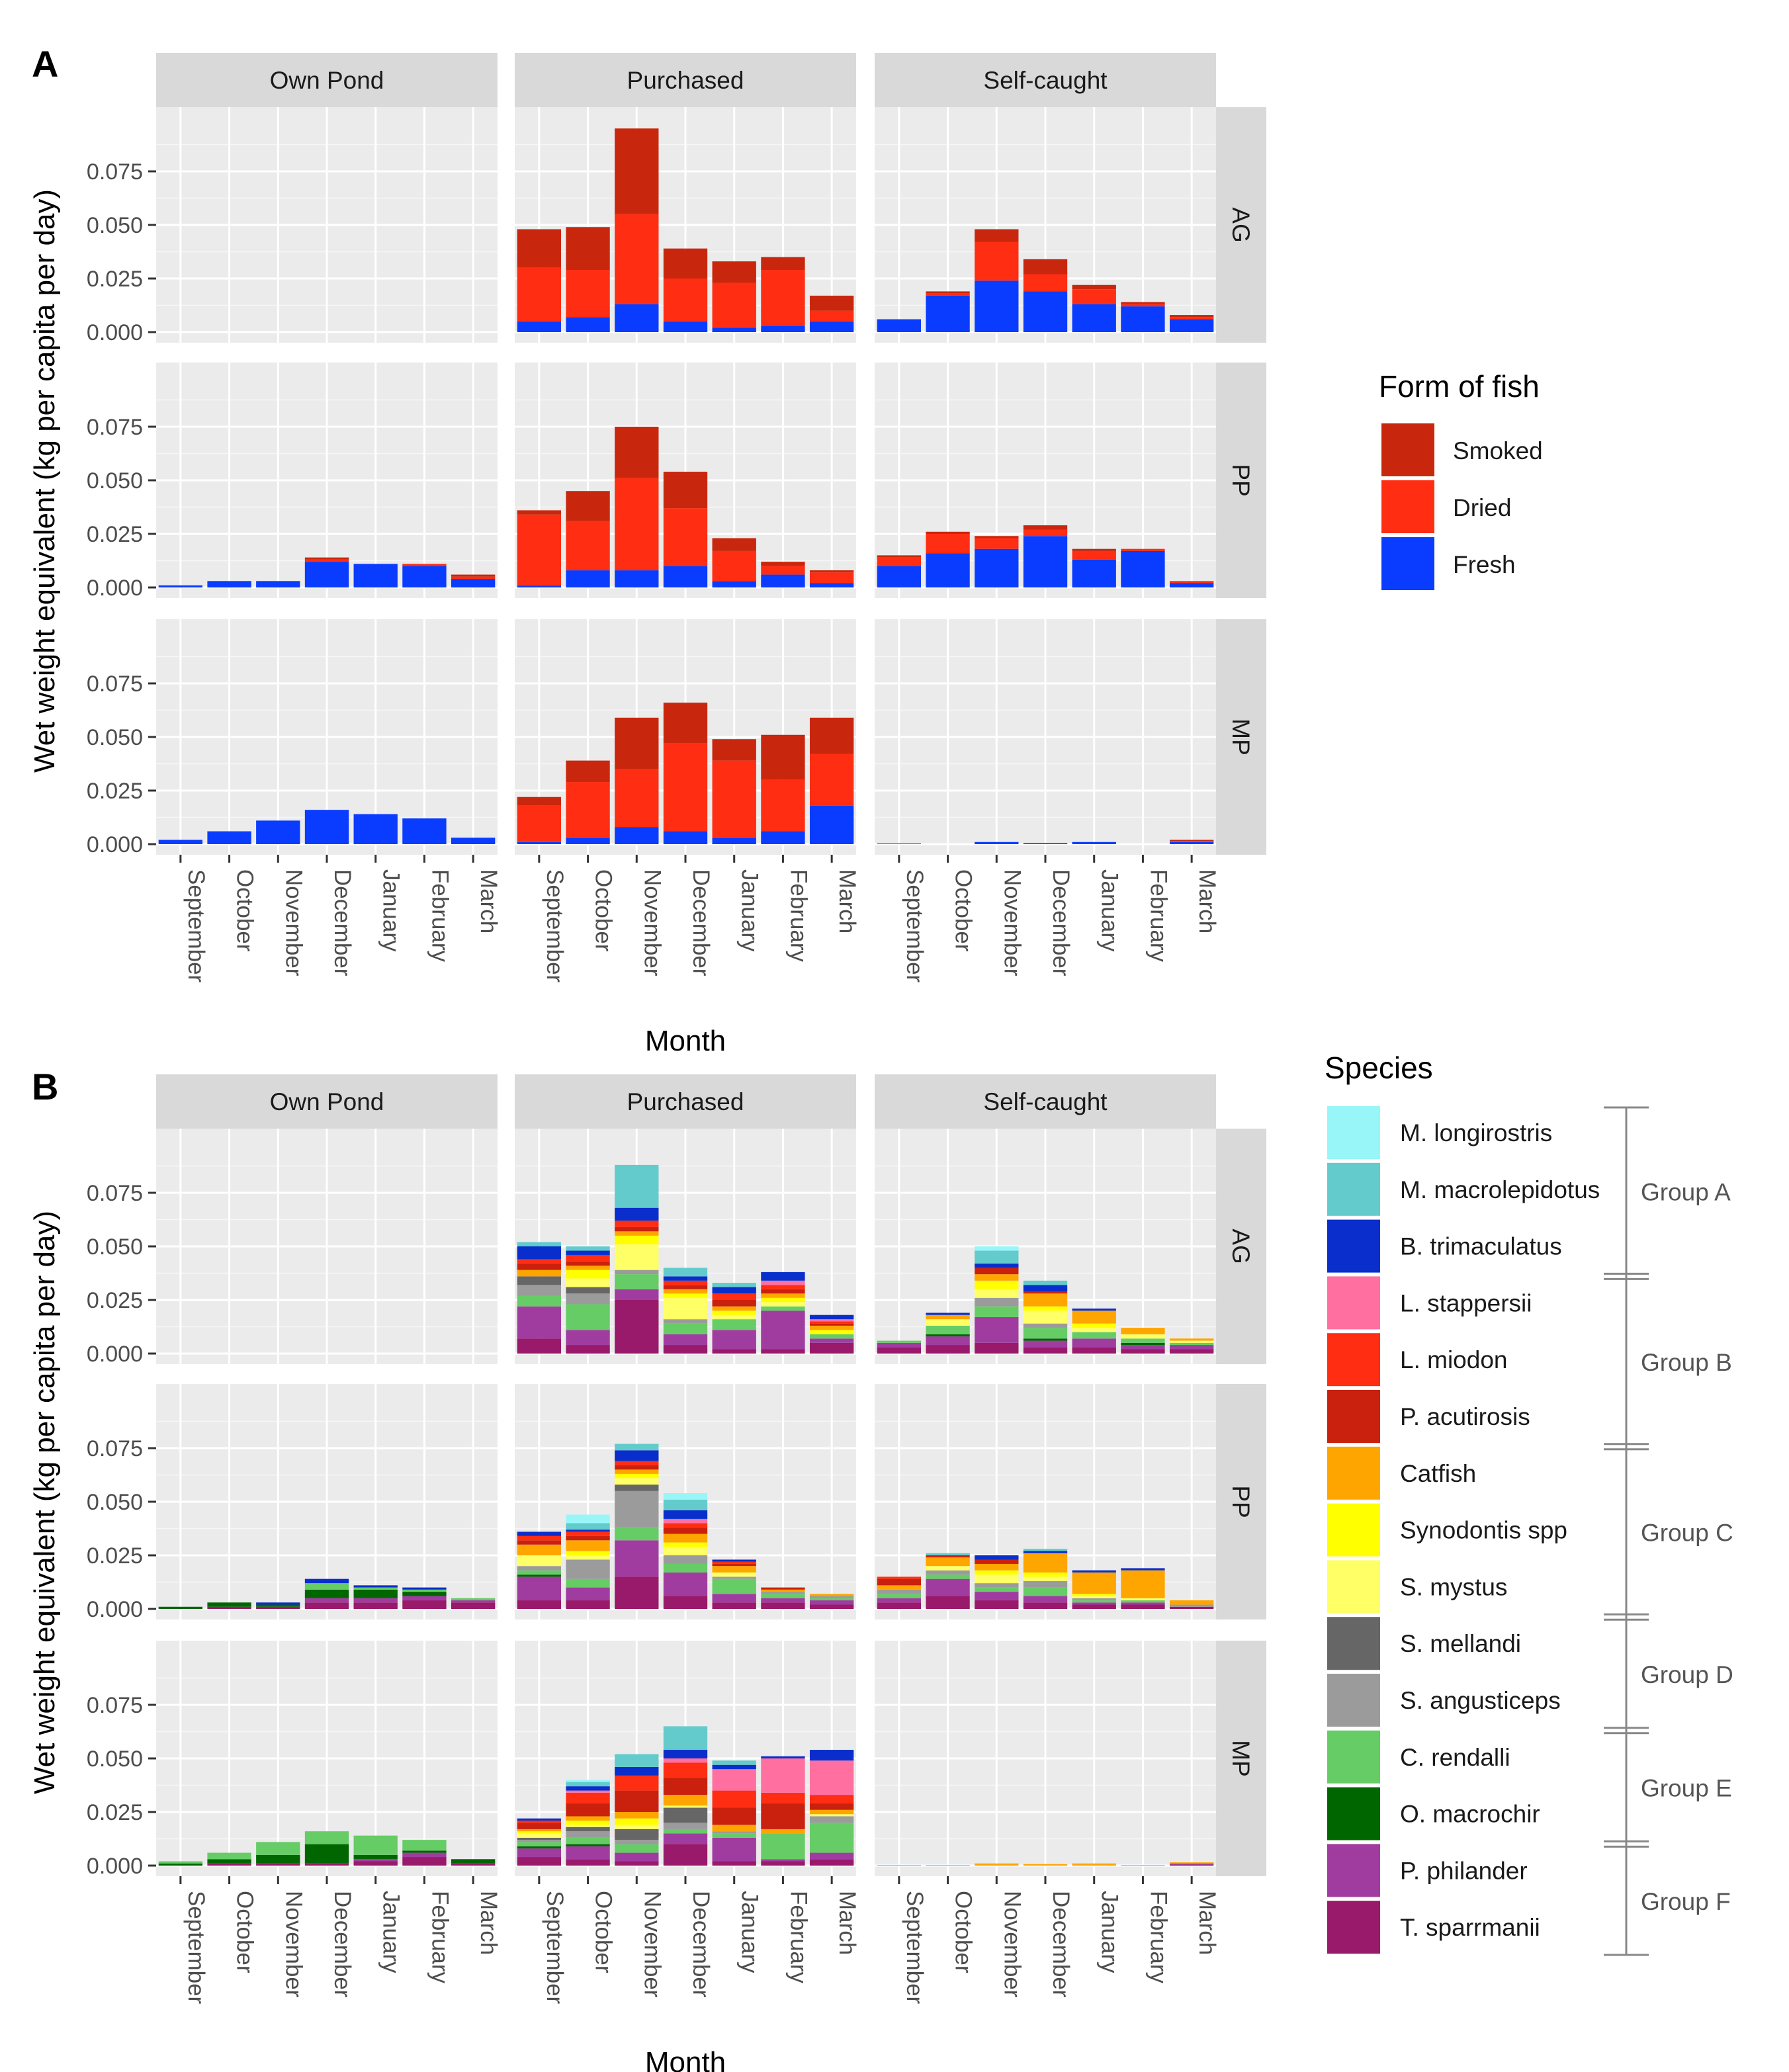  Describe the element at coordinates (1470, 1814) in the screenshot. I see `legend-label-o-macrochir: O. macrochir` at that location.